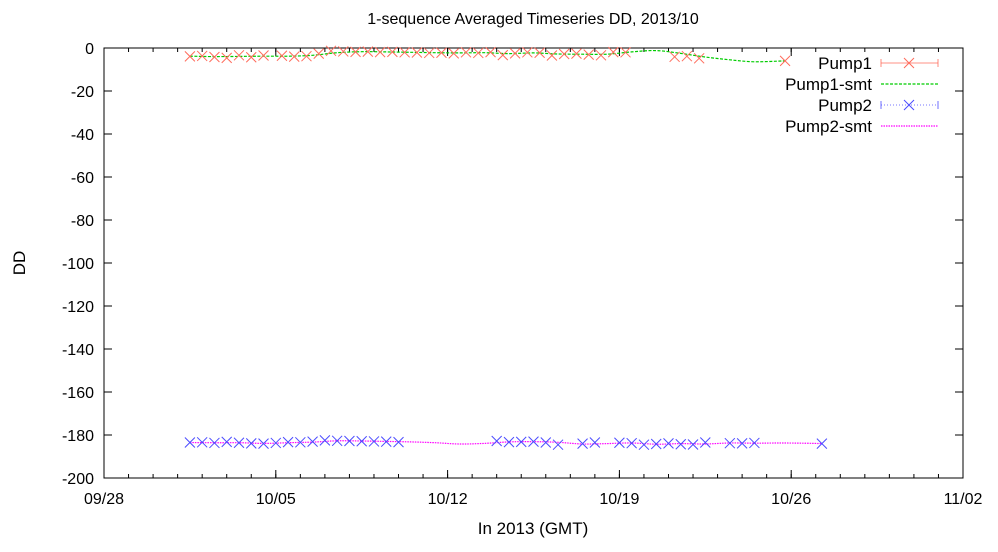  Describe the element at coordinates (533, 528) in the screenshot. I see `x-axis-label: In 2013 (GMT)` at that location.